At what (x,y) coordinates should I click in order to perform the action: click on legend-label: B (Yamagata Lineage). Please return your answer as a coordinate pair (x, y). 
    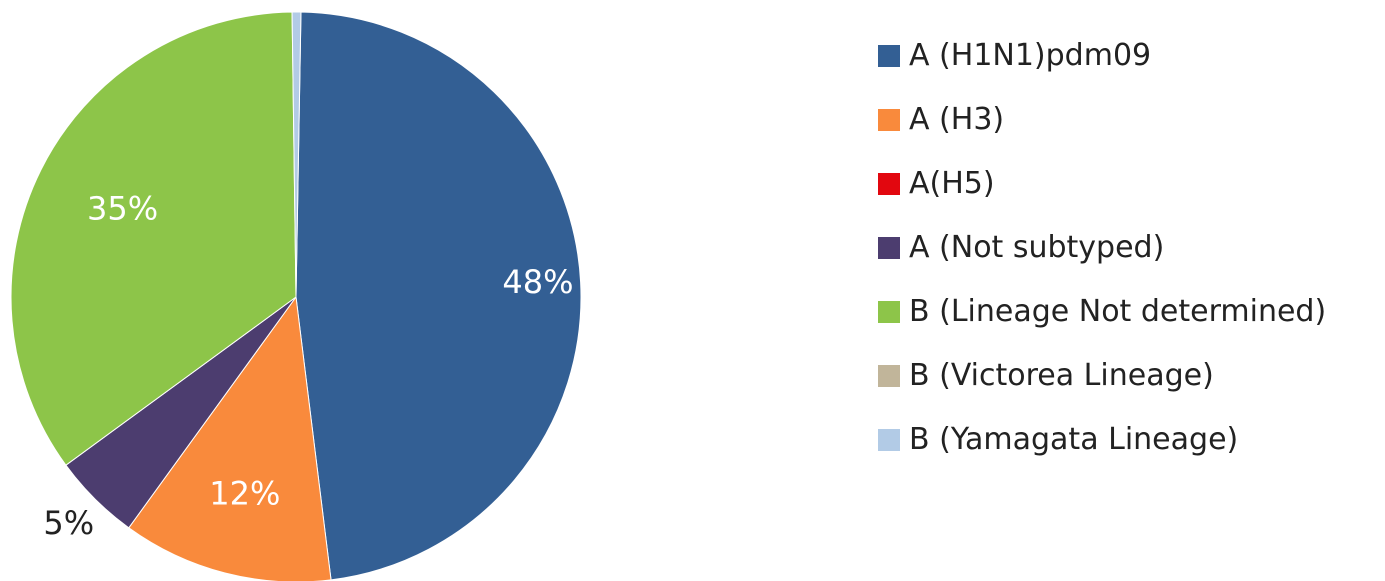
    Looking at the image, I should click on (1074, 439).